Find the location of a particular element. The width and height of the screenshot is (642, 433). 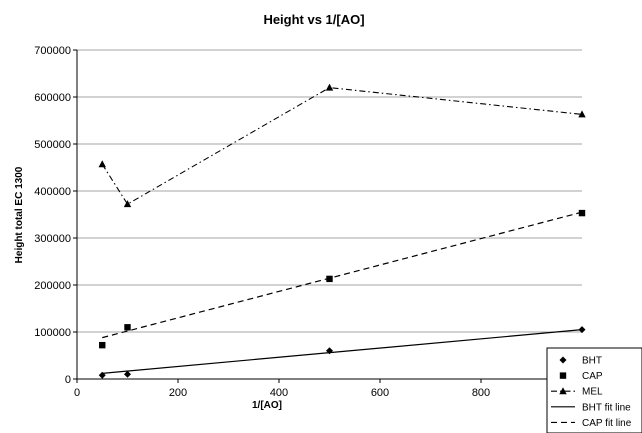

y-tick-label: 0 is located at coordinates (68, 380).